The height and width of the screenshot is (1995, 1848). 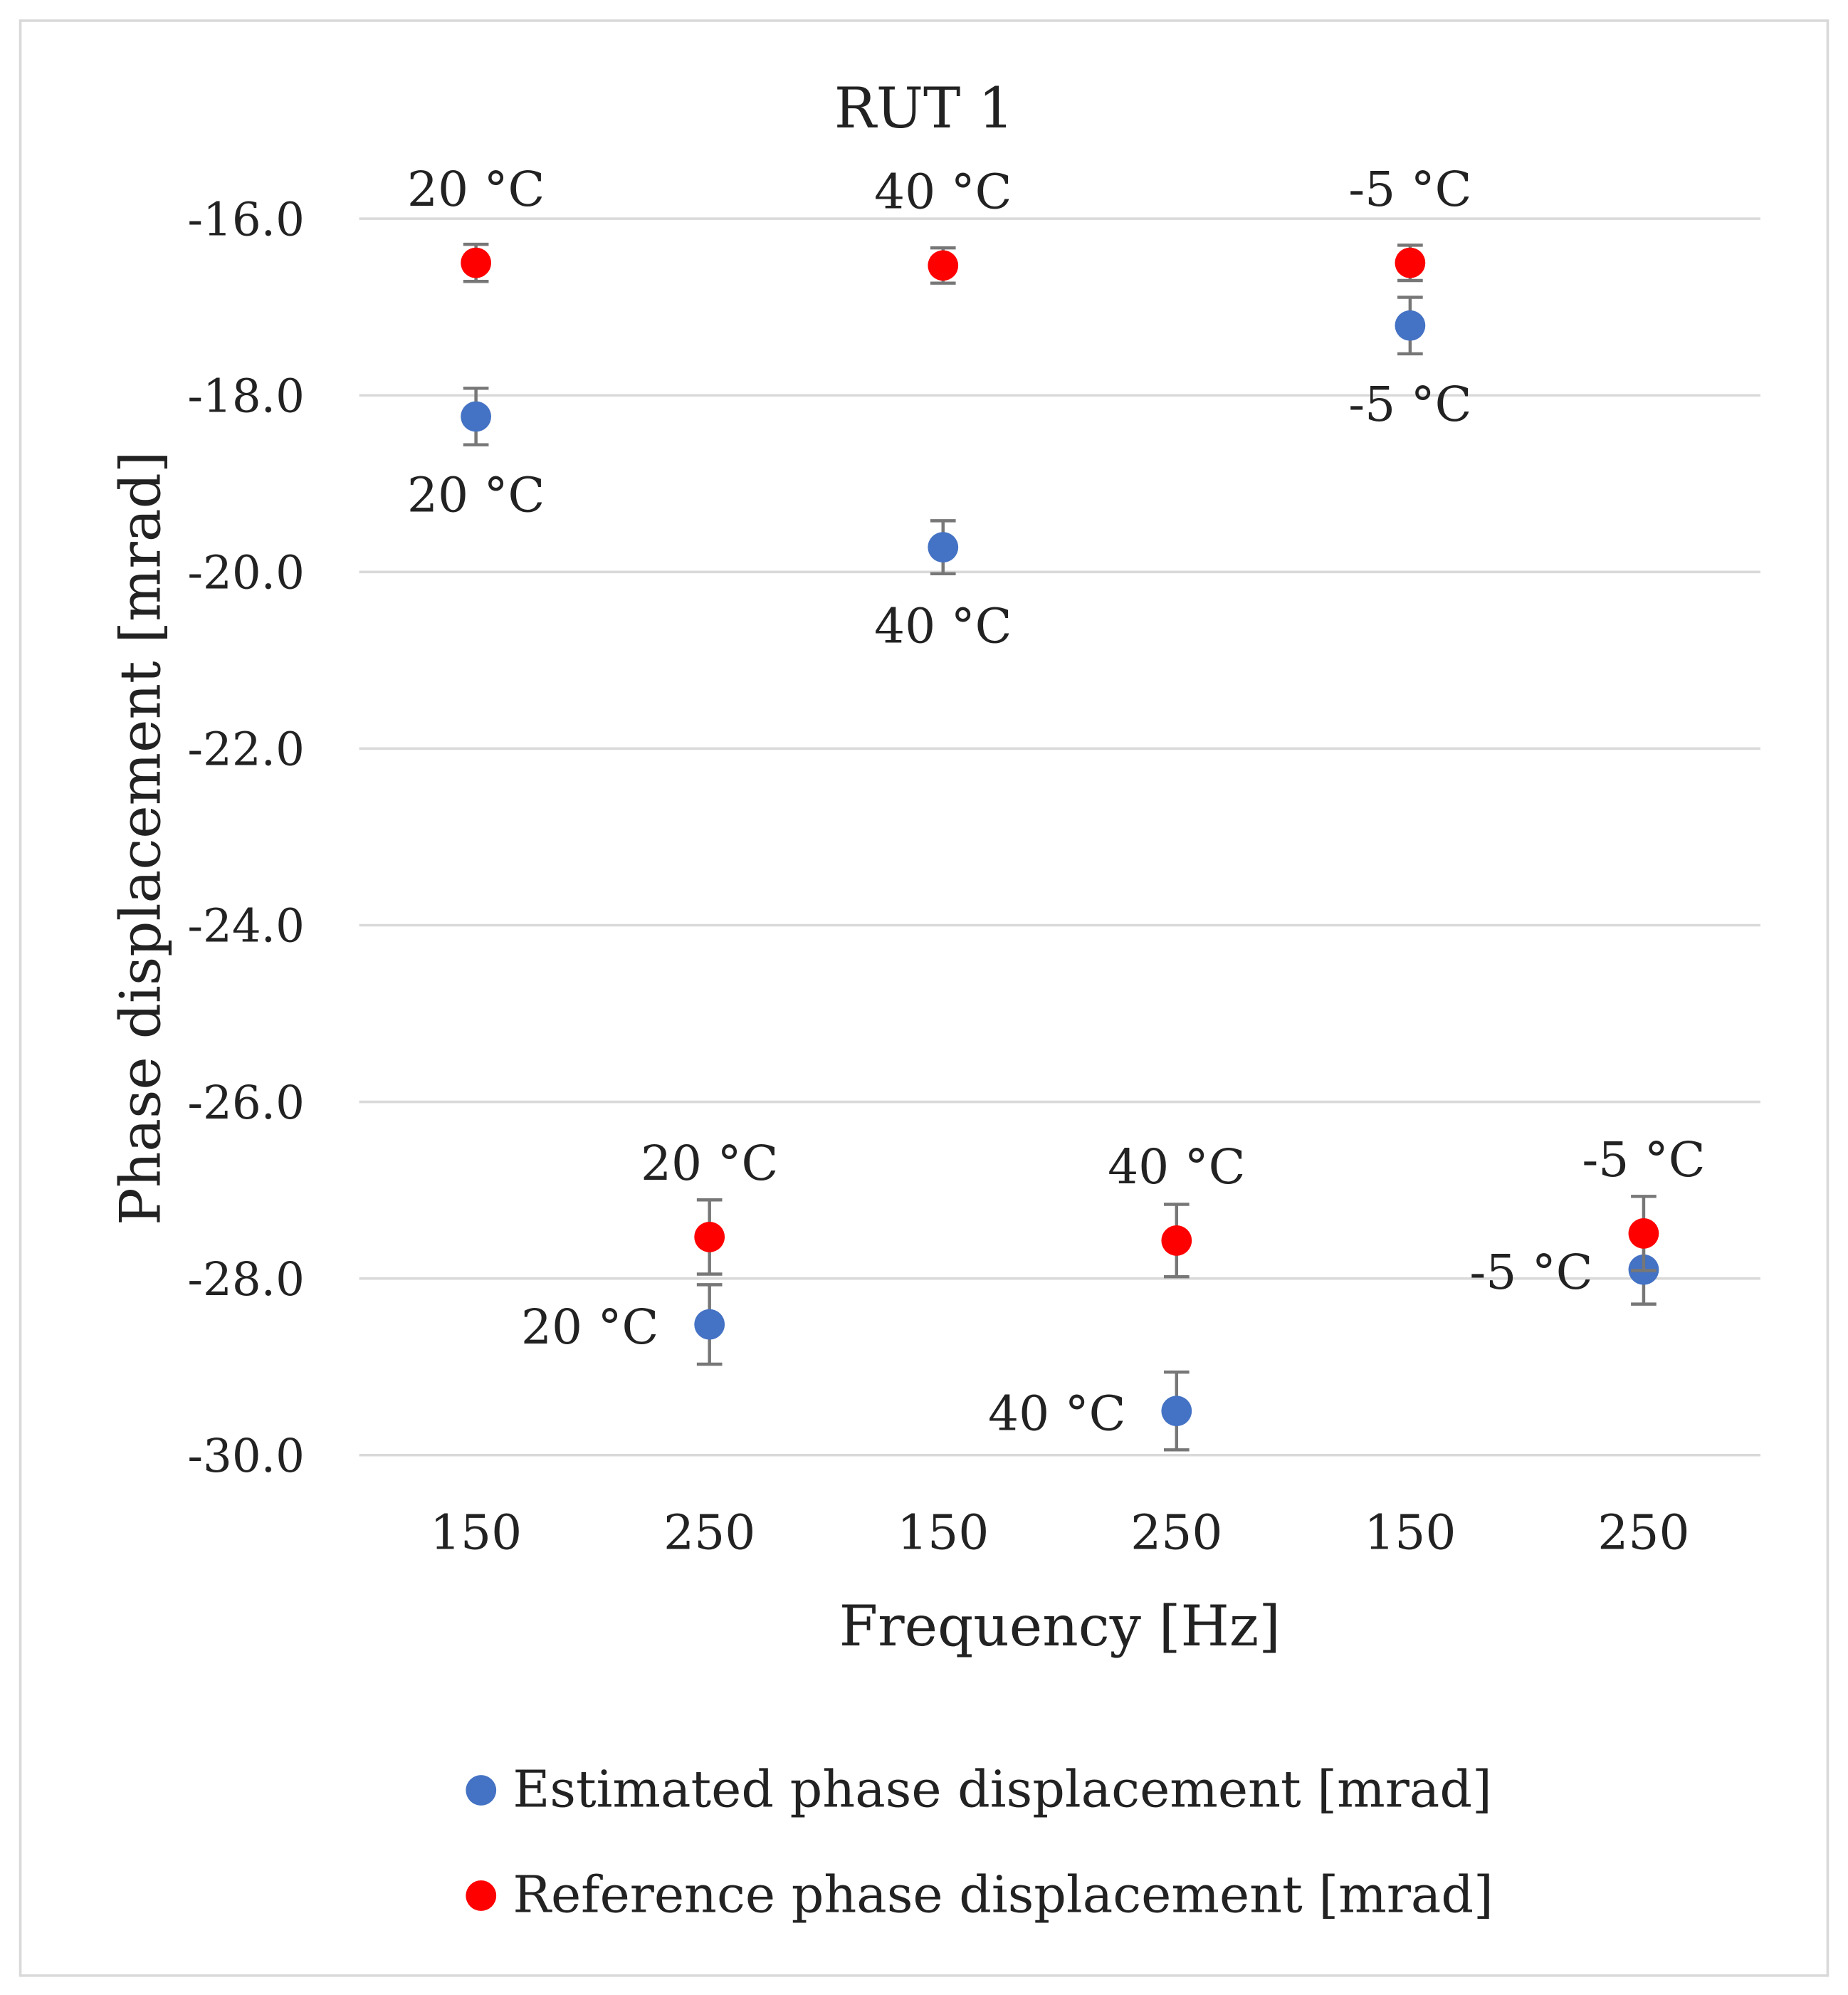 I want to click on y-axis-label: Phase displacement [mrad], so click(x=141, y=838).